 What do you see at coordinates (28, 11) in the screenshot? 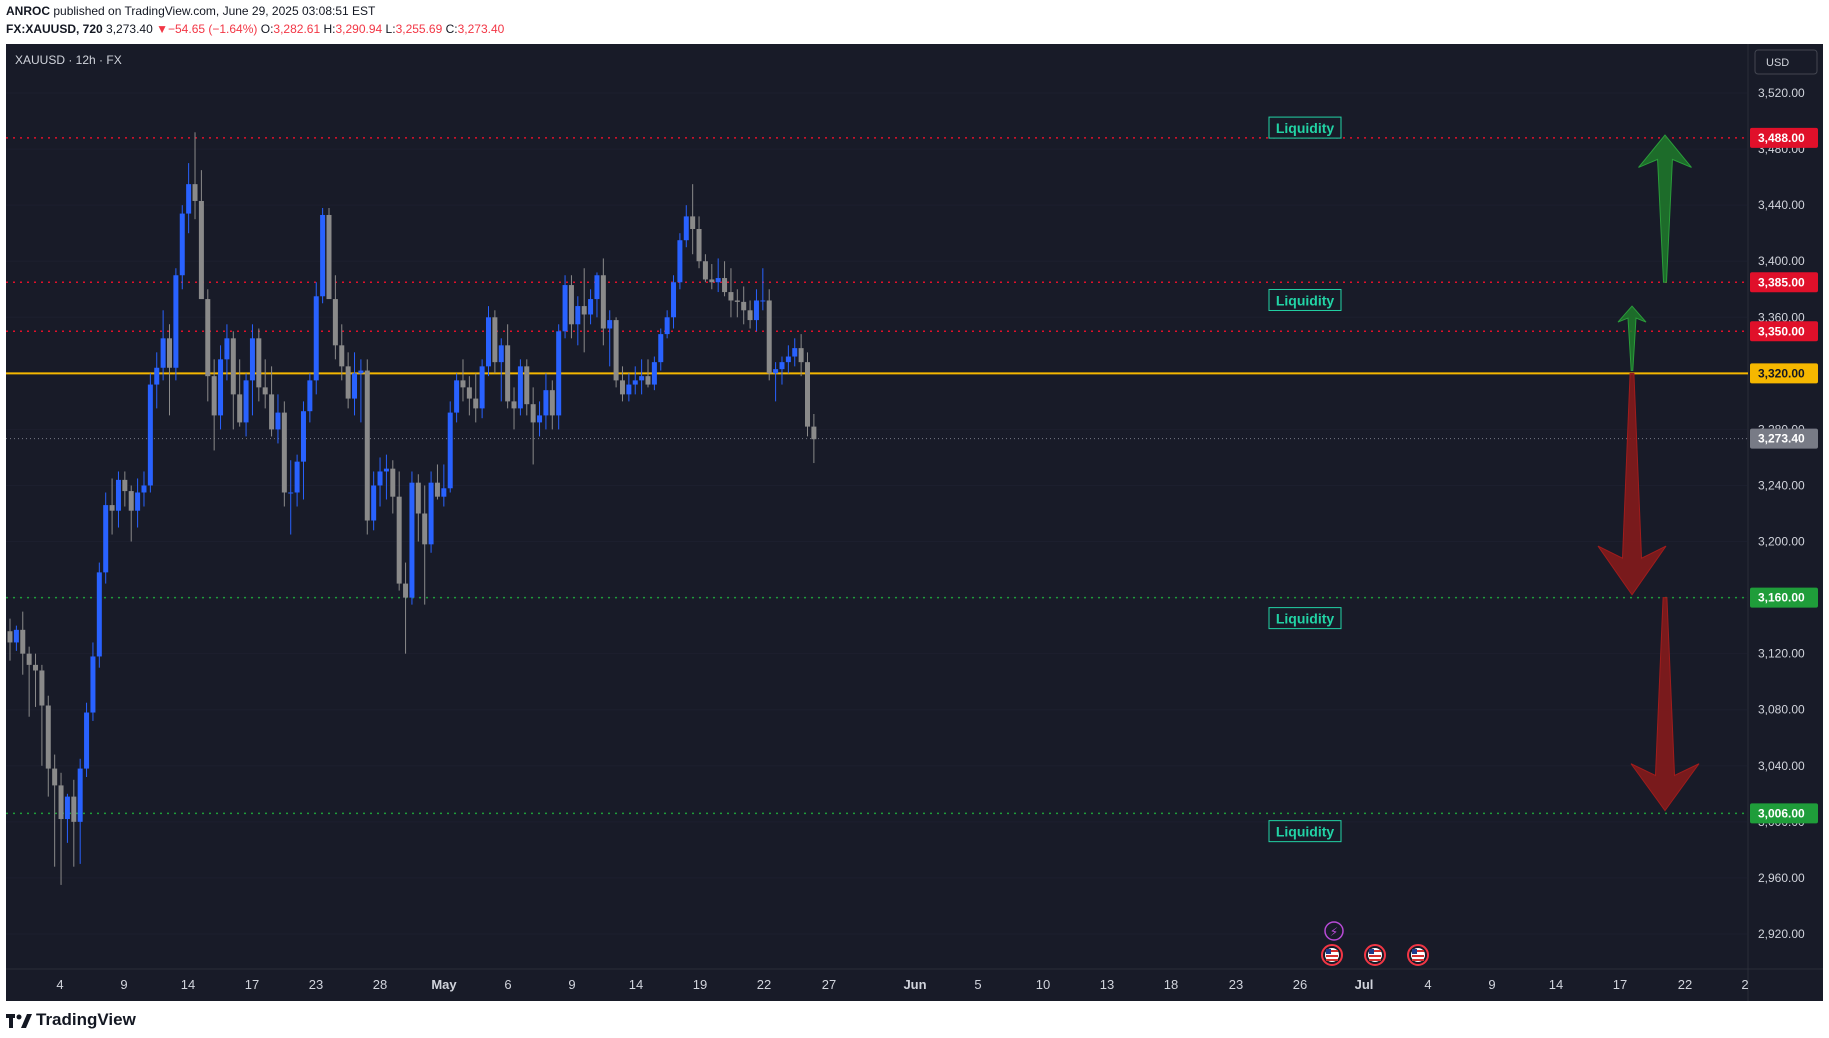
I see `author-name: ANROC` at bounding box center [28, 11].